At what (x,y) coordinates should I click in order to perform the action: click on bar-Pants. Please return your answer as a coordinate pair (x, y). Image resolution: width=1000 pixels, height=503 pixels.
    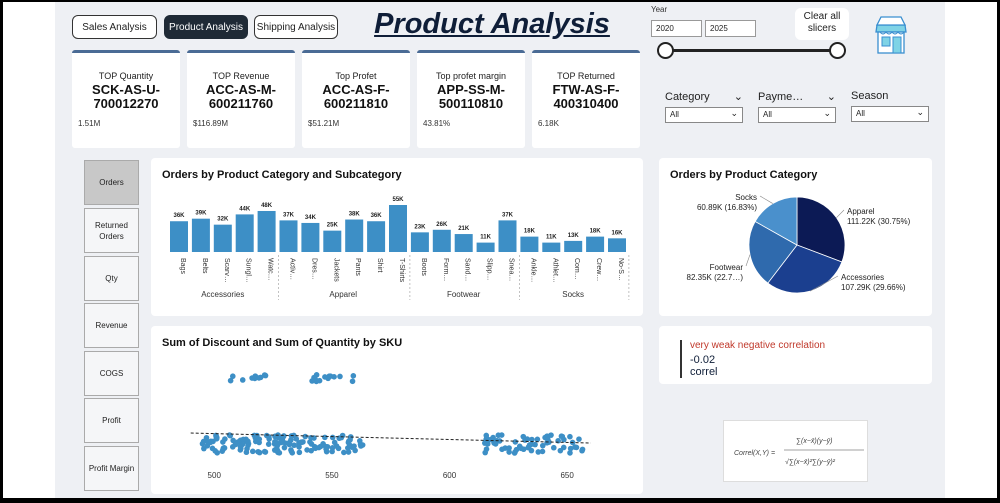
    Looking at the image, I should click on (354, 235).